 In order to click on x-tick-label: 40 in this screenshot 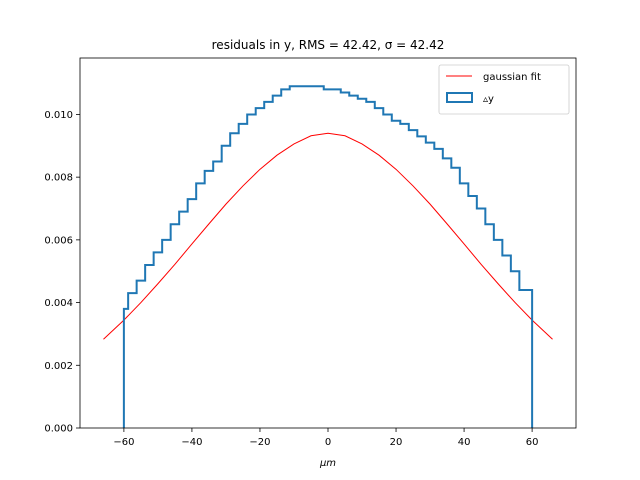, I will do `click(464, 442)`.